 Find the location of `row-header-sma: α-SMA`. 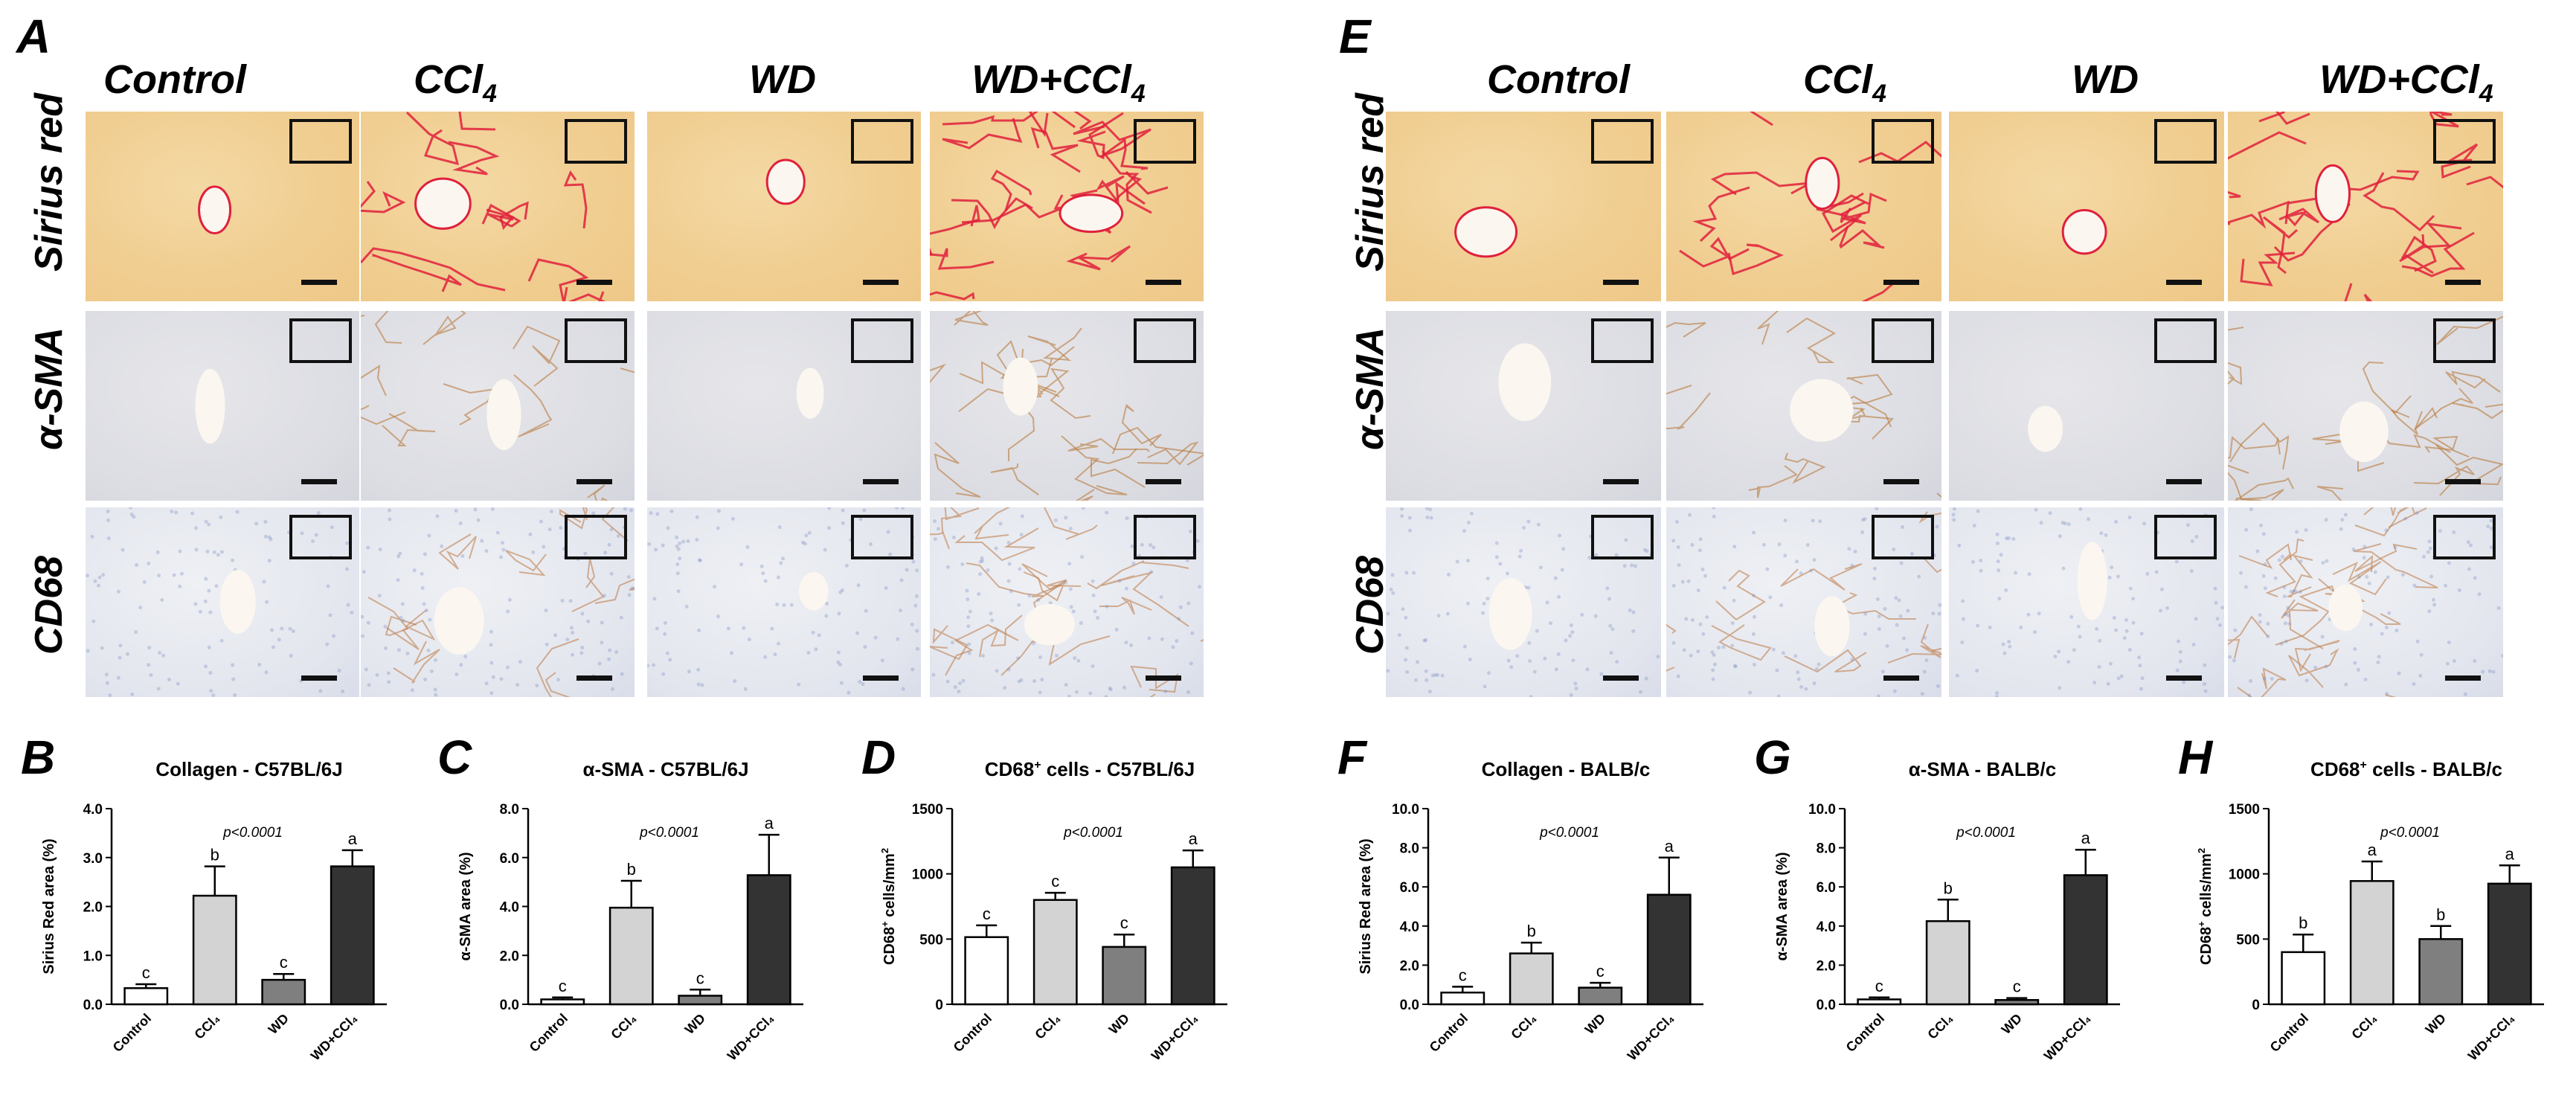

row-header-sma: α-SMA is located at coordinates (49, 388).